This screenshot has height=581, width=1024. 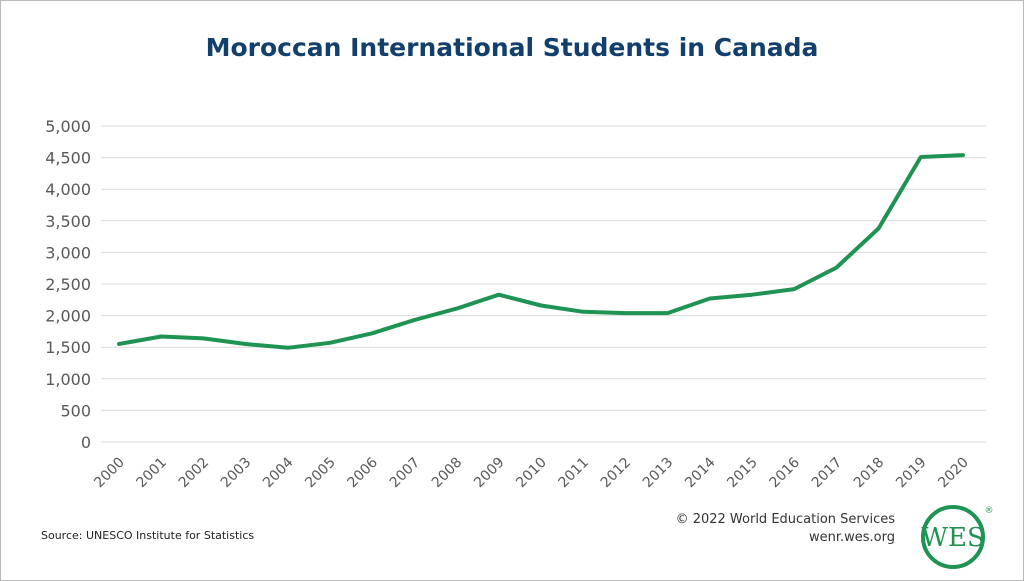 I want to click on y-tick-label: 5,000, so click(x=68, y=126).